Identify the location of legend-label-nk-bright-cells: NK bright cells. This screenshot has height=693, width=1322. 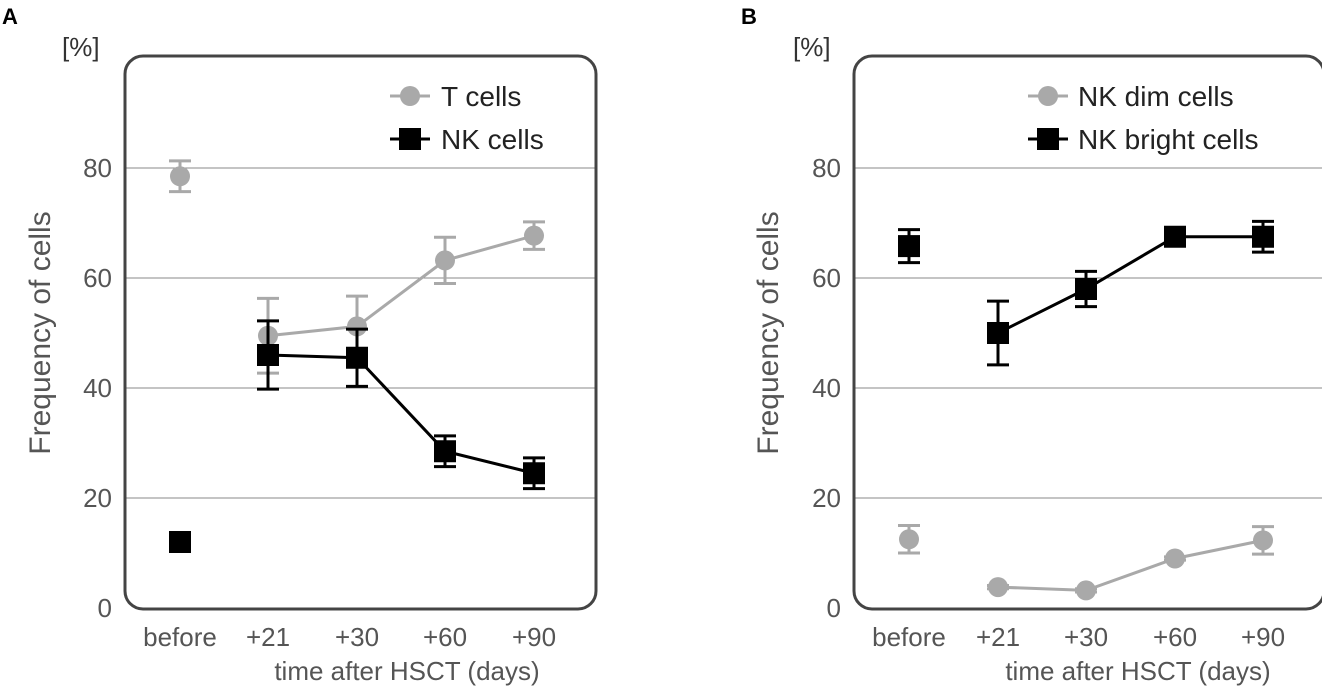
(1168, 139).